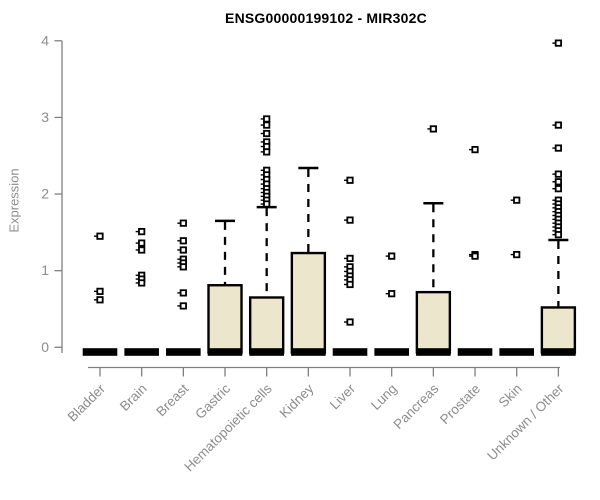 The height and width of the screenshot is (500, 600). I want to click on x-tick-label-unknown-other: Unknown / Other, so click(525, 422).